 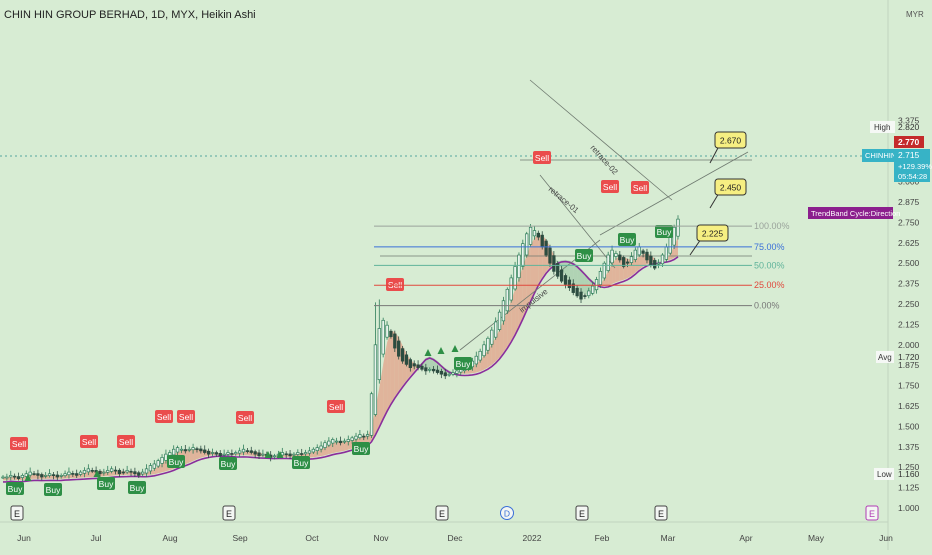 I want to click on indicator-legend: TrendBand Cycle:Direction, so click(x=854, y=213).